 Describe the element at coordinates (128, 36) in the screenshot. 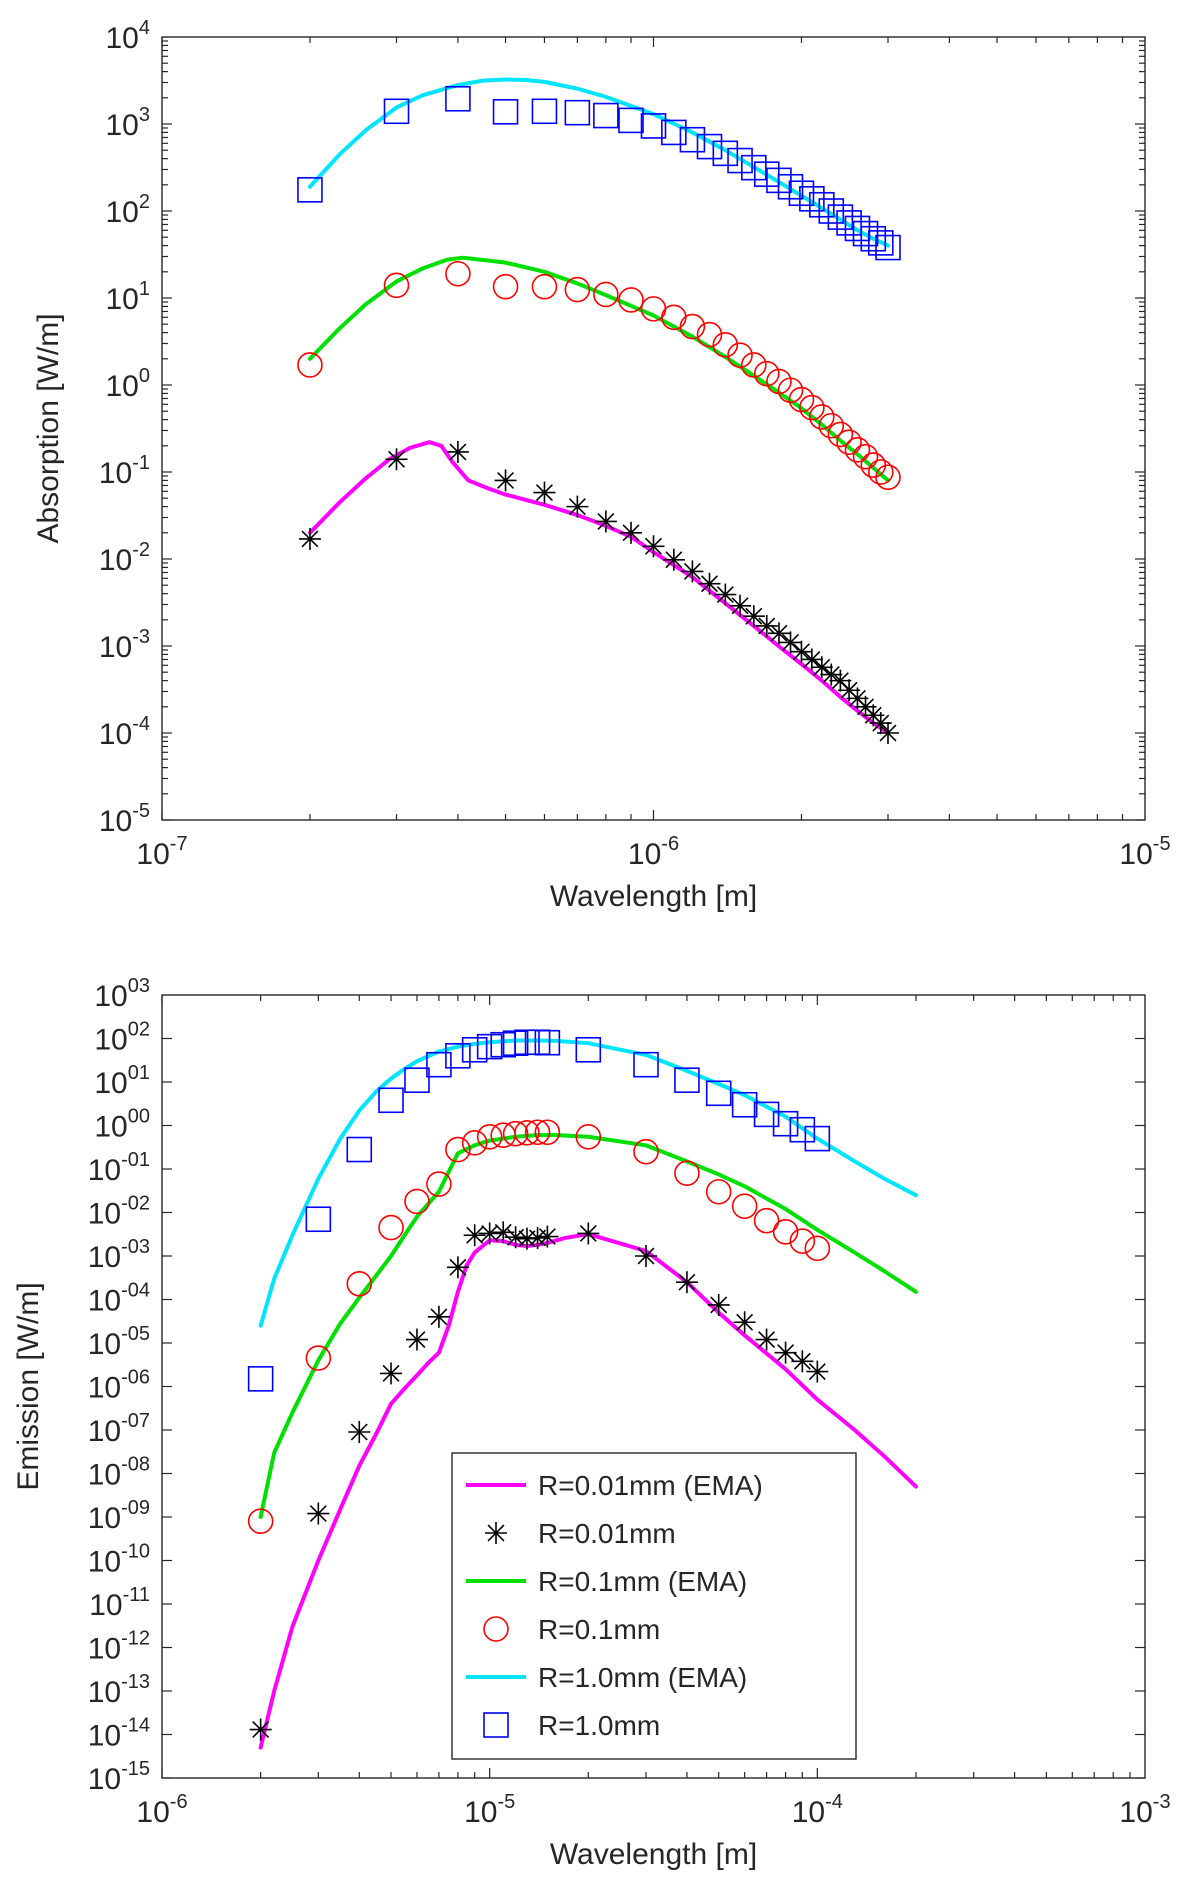

I see `absorption-y-tick-label: 10⁴` at that location.